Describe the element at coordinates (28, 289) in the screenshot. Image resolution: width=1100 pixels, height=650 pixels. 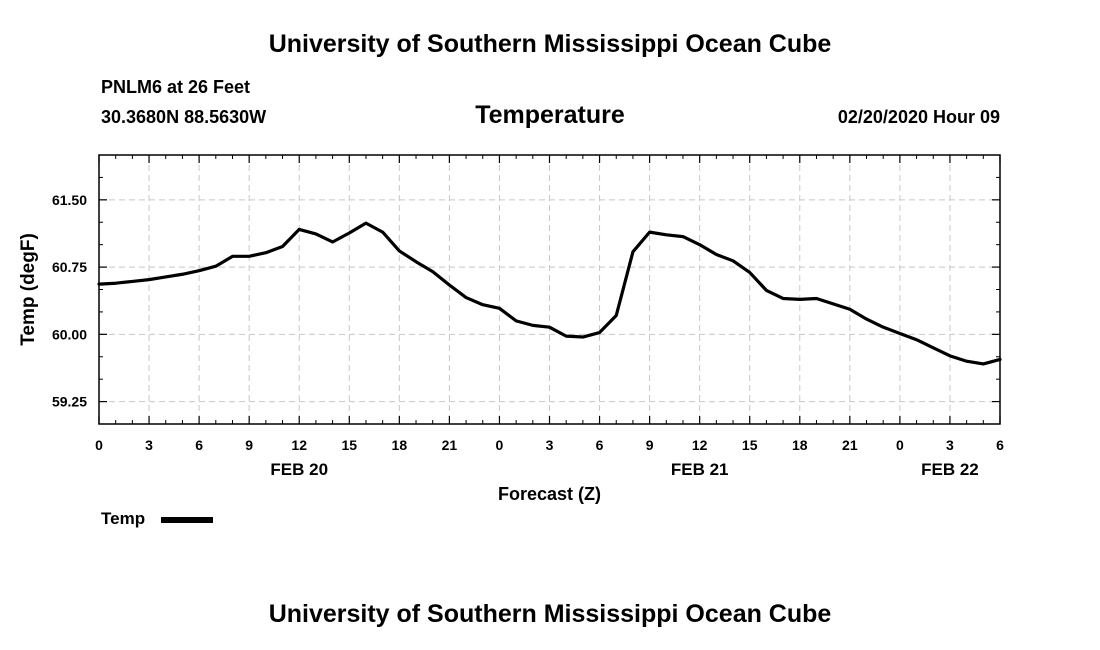
I see `y-axis-title: Temp (degF)` at that location.